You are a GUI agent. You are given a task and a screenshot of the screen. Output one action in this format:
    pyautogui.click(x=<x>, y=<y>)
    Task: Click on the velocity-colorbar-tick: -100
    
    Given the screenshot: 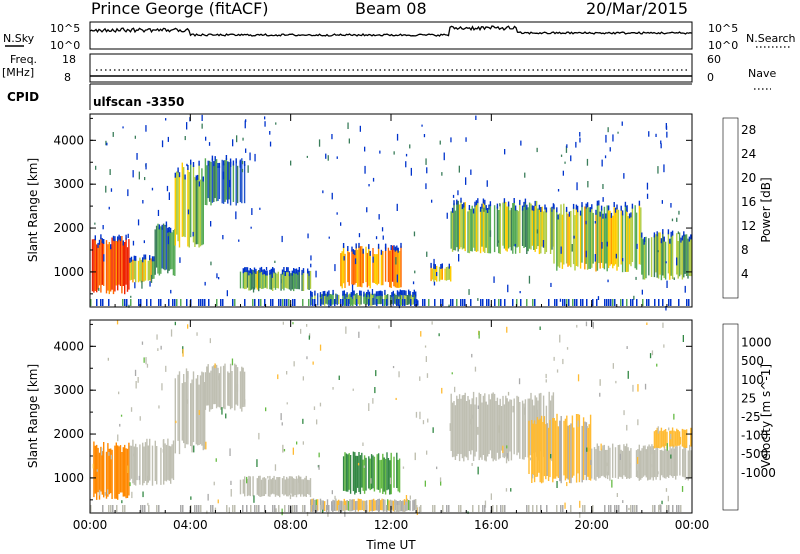 What is the action you would take?
    pyautogui.click(x=754, y=436)
    